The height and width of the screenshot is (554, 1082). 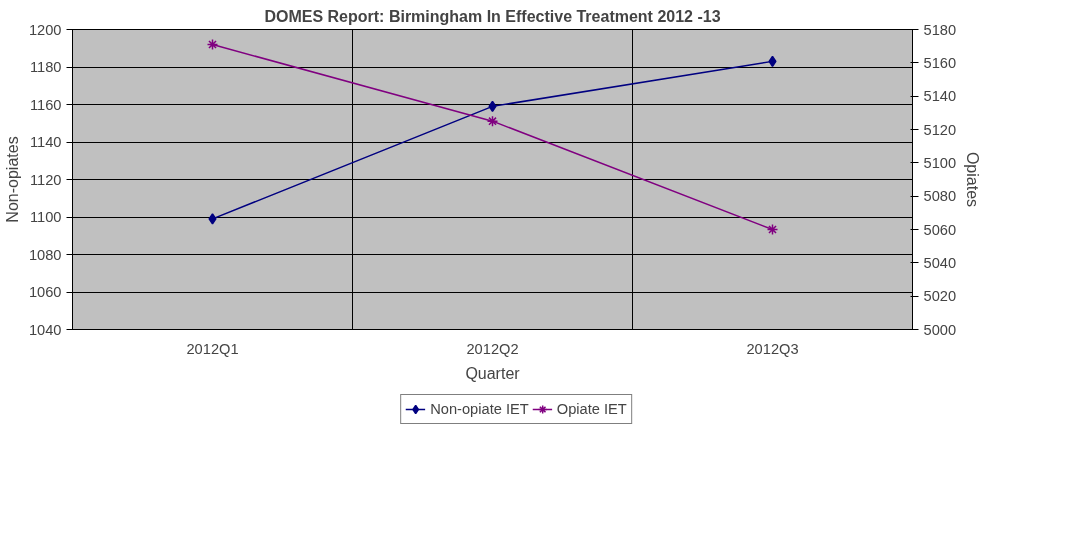 I want to click on y-axis-title: Non-opiates, so click(x=12, y=179).